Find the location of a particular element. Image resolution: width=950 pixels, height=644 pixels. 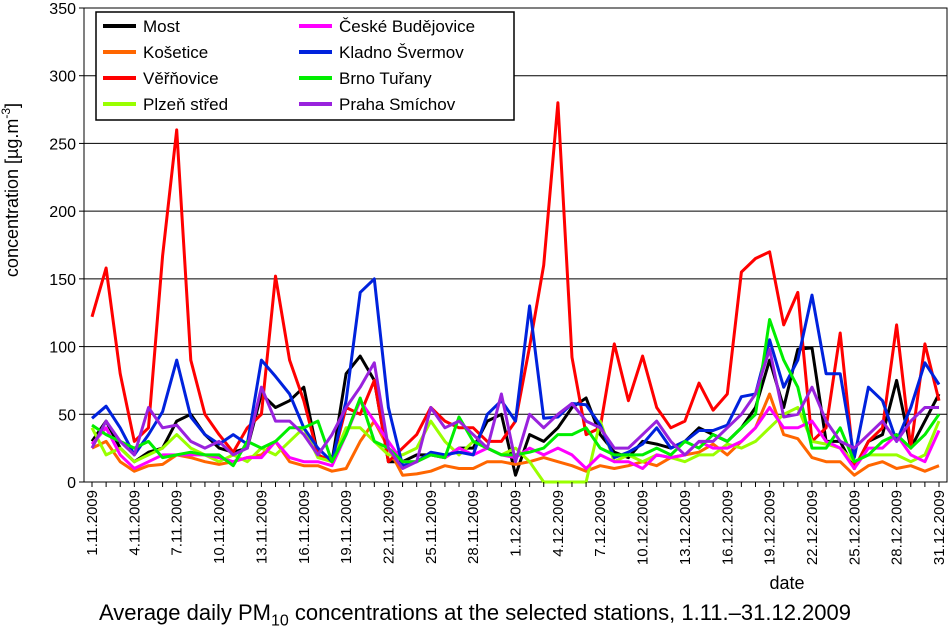

y-tick-label: 250 is located at coordinates (62, 144).